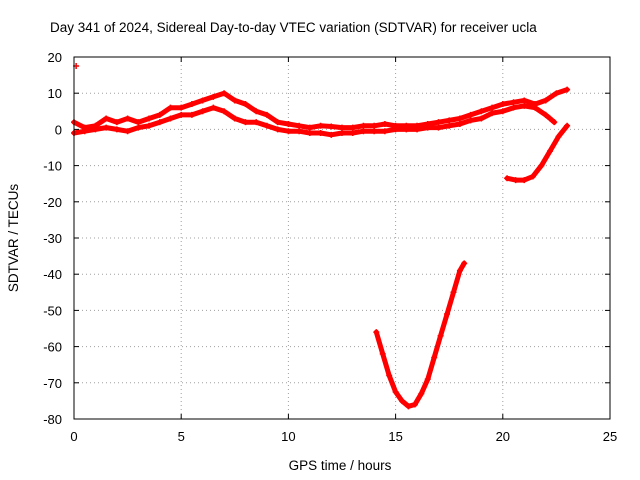 Image resolution: width=640 pixels, height=480 pixels. What do you see at coordinates (13, 238) in the screenshot?
I see `y-axis-label: SDTVAR / TECUs` at bounding box center [13, 238].